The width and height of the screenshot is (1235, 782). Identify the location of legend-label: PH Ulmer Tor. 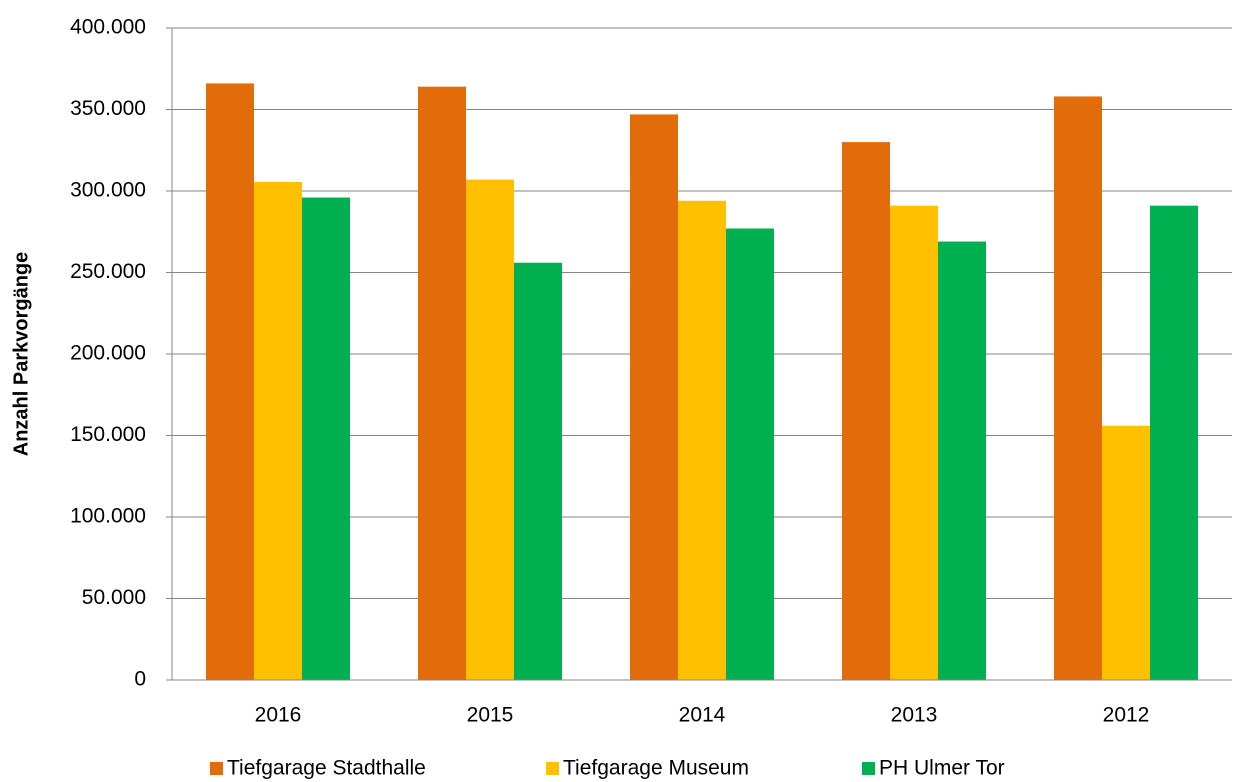
(942, 768).